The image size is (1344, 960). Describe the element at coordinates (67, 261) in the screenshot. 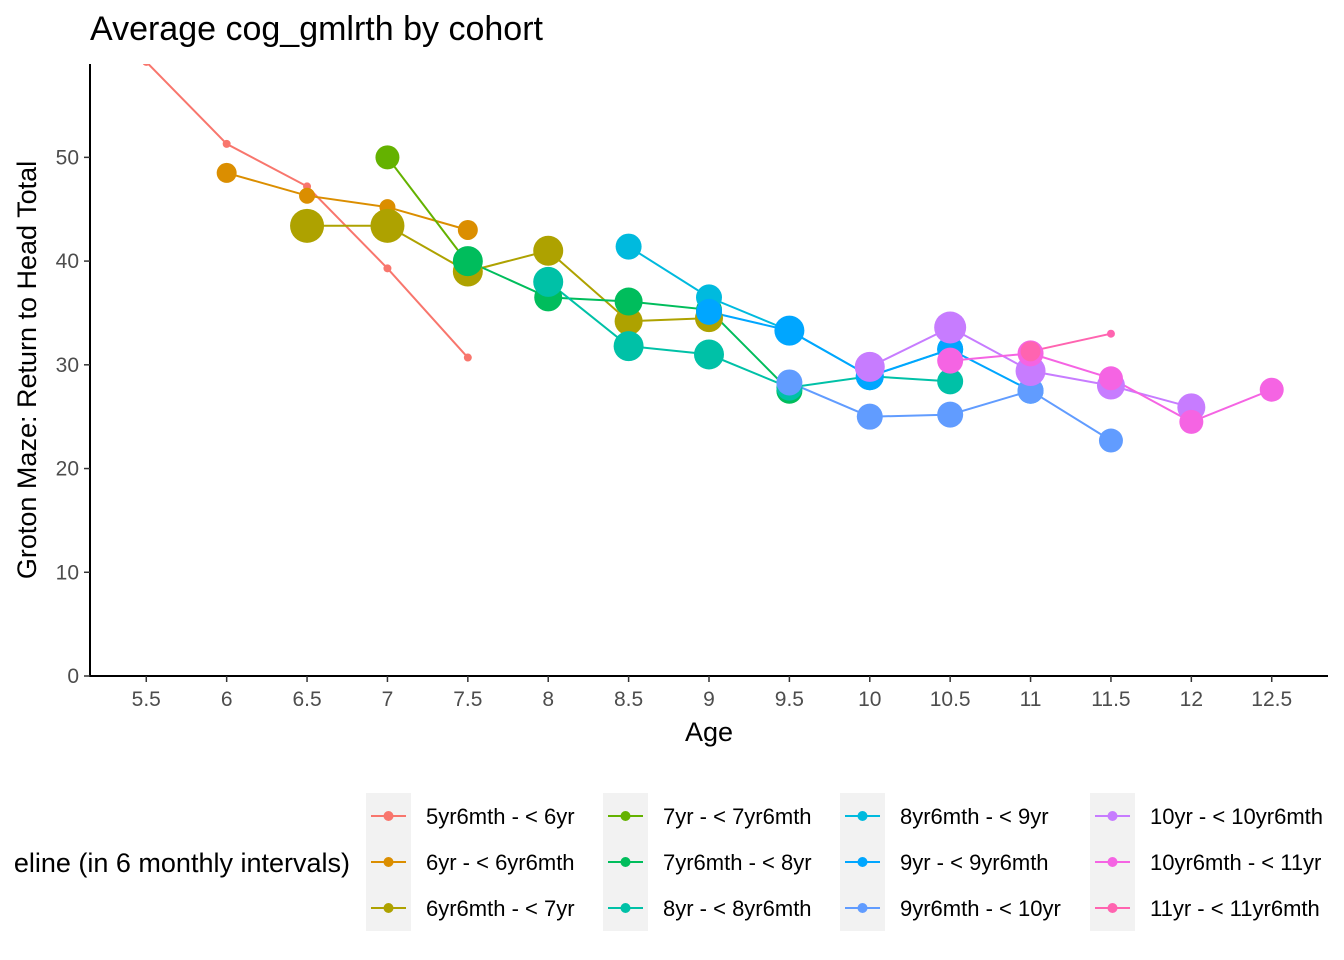

I see `y-tick-label: 40` at that location.